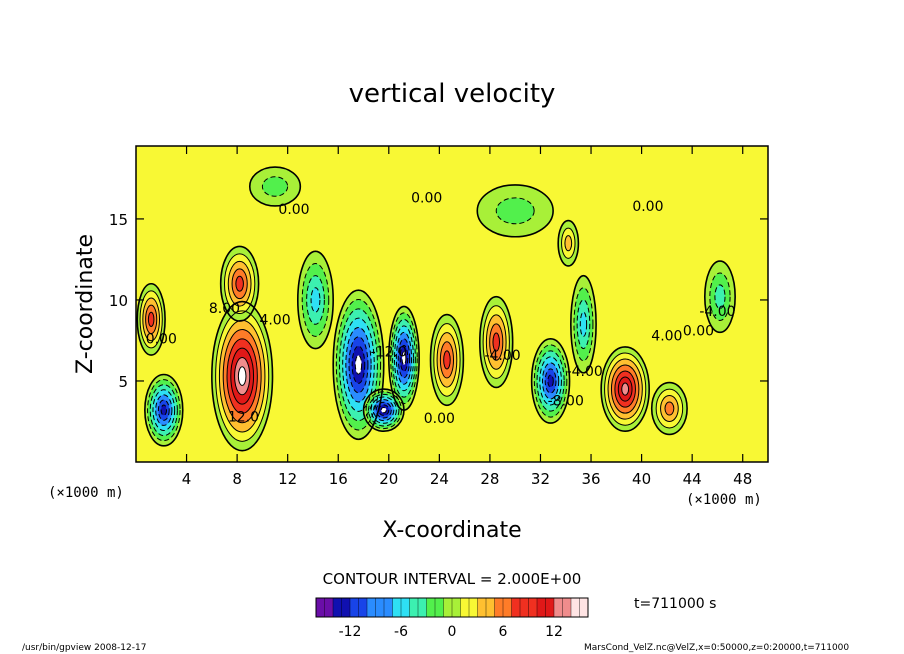 Image resolution: width=904 pixels, height=654 pixels. Describe the element at coordinates (401, 632) in the screenshot. I see `colorbar-tick-label: -6` at that location.